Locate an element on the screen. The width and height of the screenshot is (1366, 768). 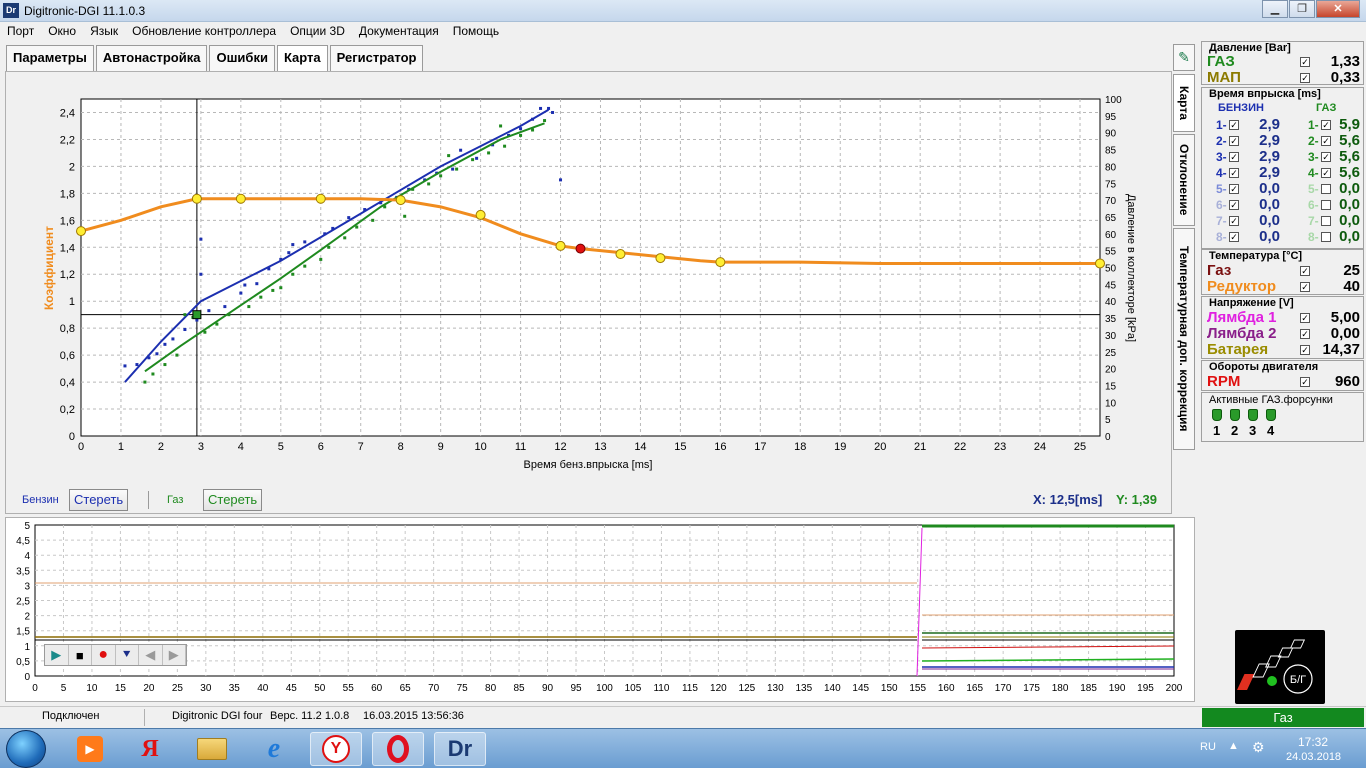
maximize-button: ❐ is located at coordinates (1302, 9).